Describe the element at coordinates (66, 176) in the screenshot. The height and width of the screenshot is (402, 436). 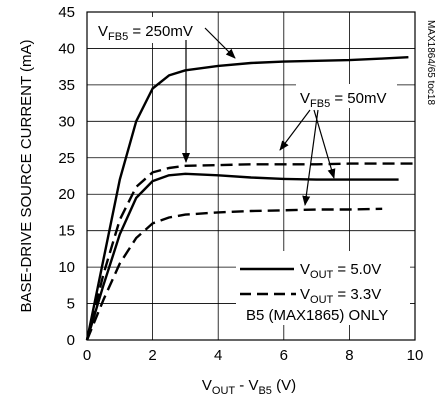
I see `y-tick-labels: 0 5 10 15 20 25 30 35 40 45` at that location.